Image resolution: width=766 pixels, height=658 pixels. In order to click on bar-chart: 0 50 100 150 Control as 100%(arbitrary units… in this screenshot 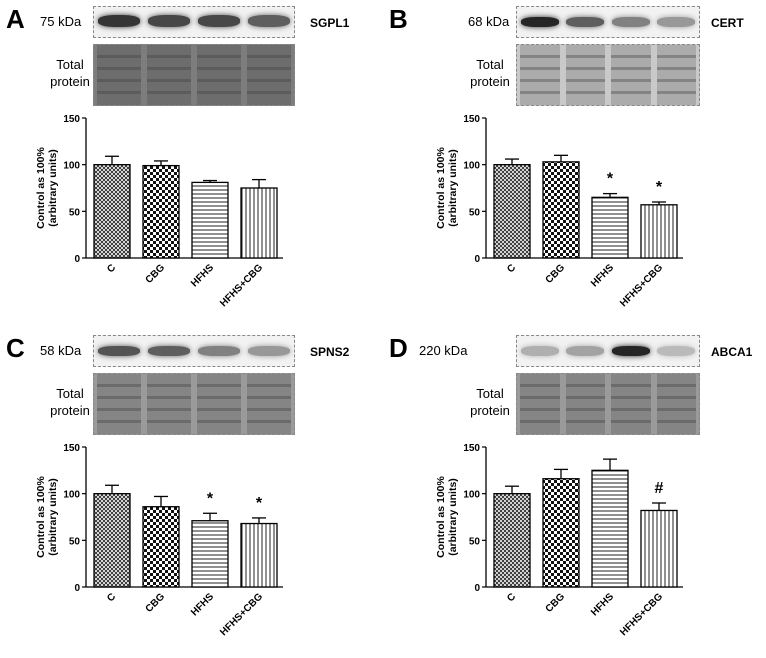, I will do `click(159, 211)`.